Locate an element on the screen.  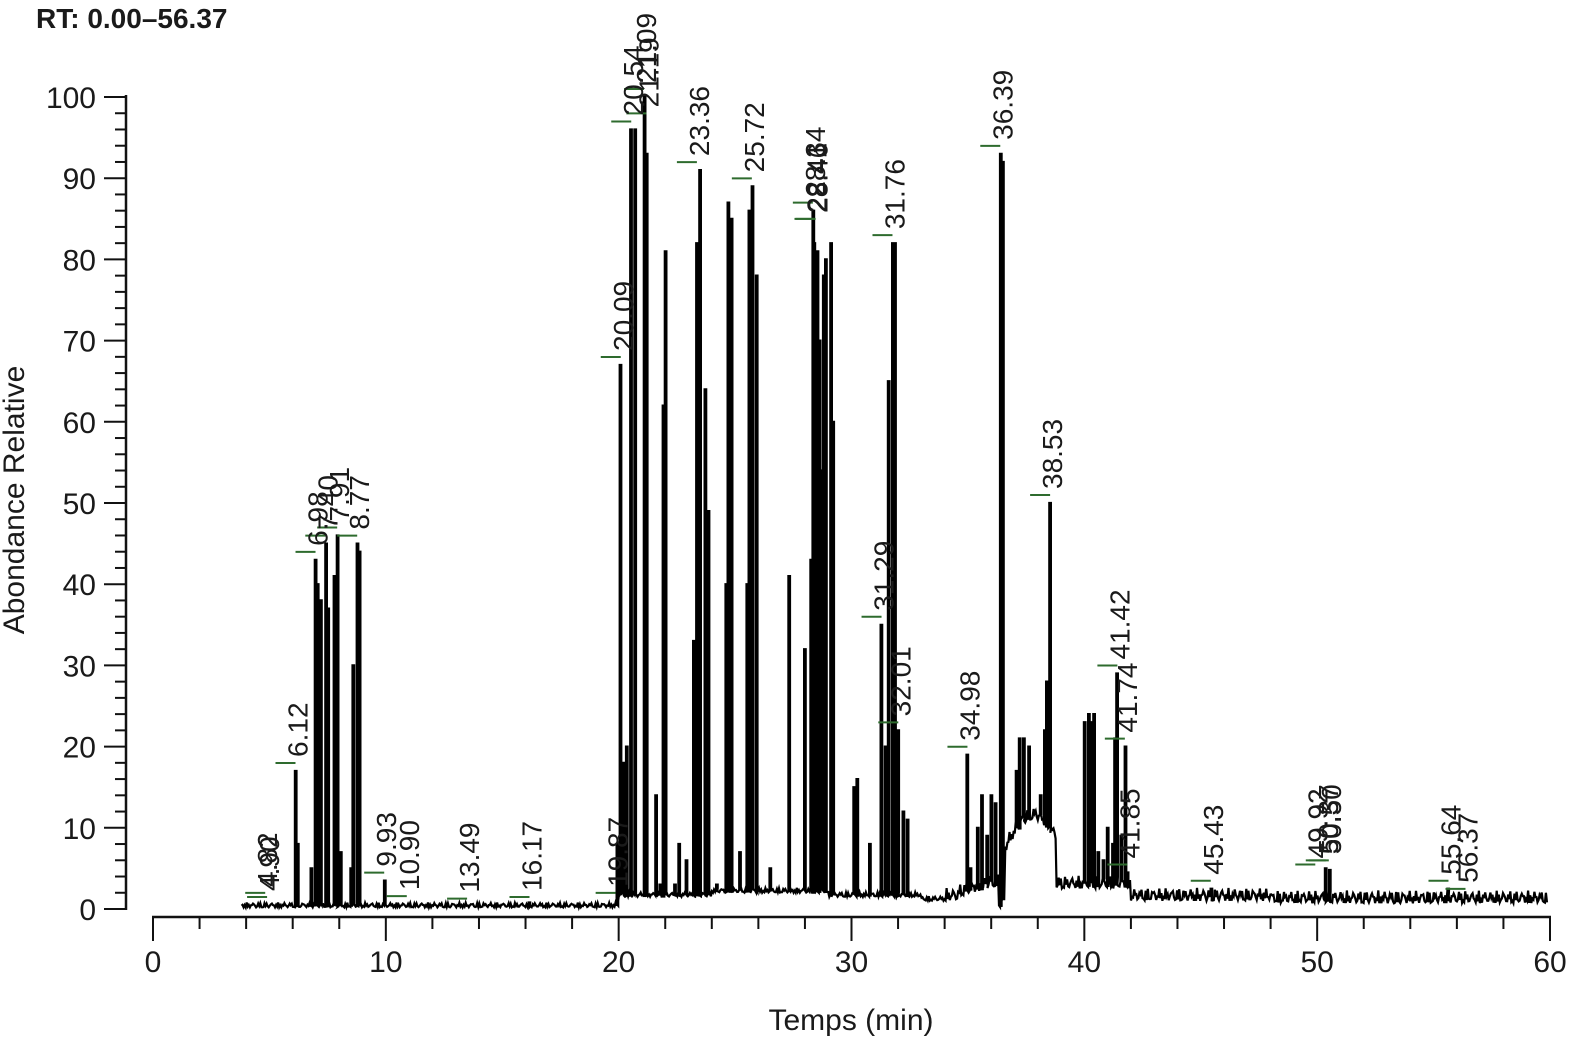
peak-label: 4.90 is located at coordinates (269, 863).